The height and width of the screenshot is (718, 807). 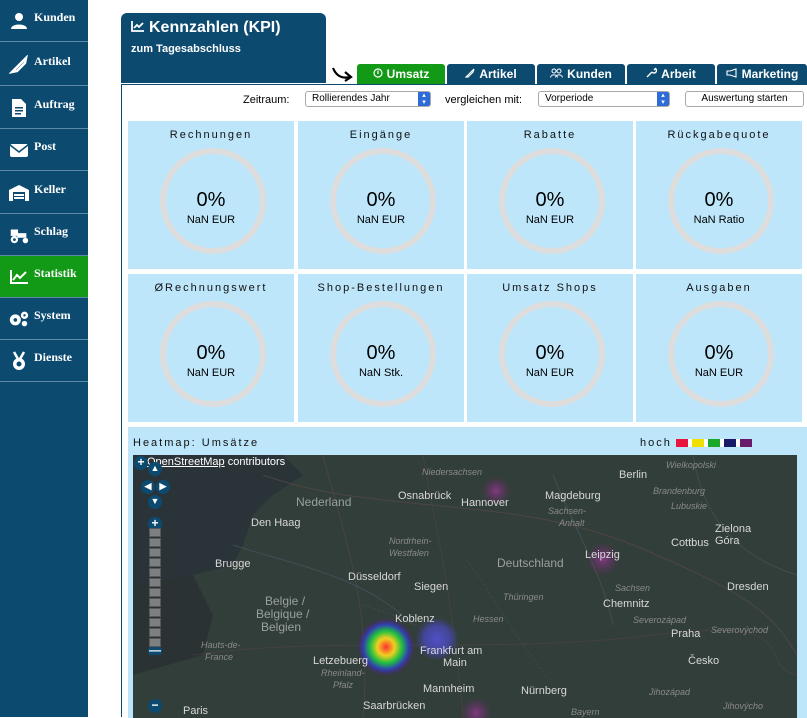 What do you see at coordinates (455, 663) in the screenshot?
I see `map-label: Main` at bounding box center [455, 663].